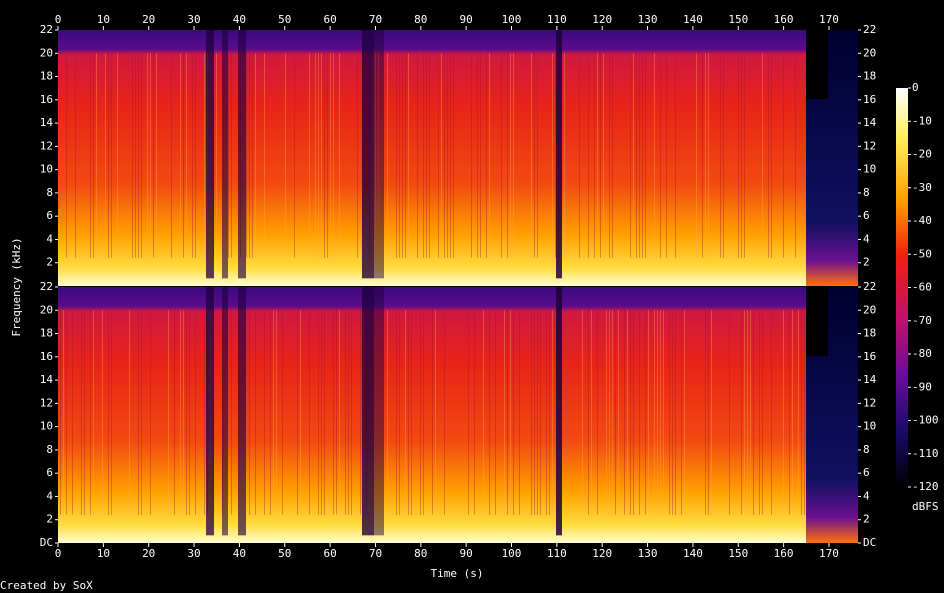  I want to click on y-tick-label: DC, so click(869, 542).